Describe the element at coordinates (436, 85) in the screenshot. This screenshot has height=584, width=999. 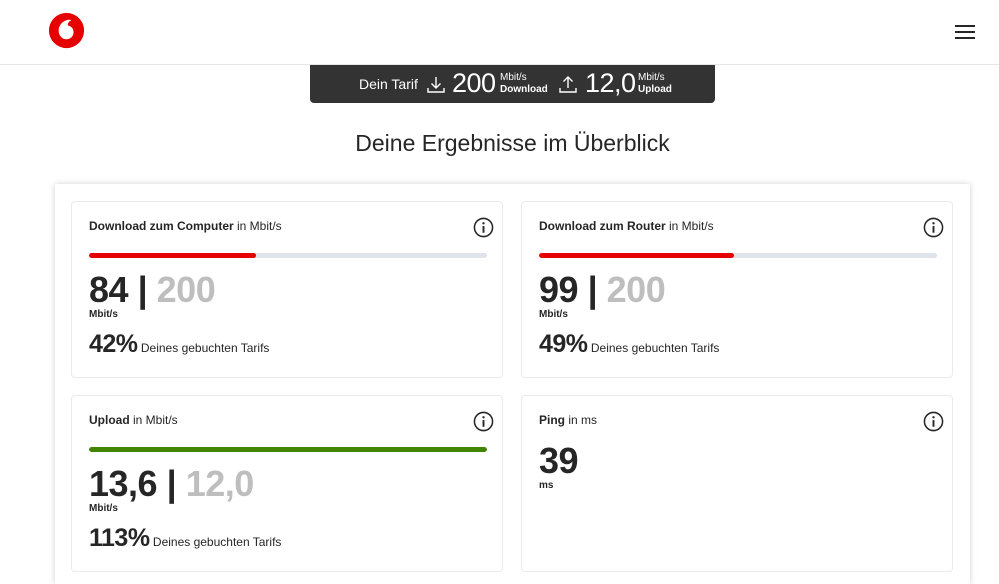
I see `download-arrow-icon` at that location.